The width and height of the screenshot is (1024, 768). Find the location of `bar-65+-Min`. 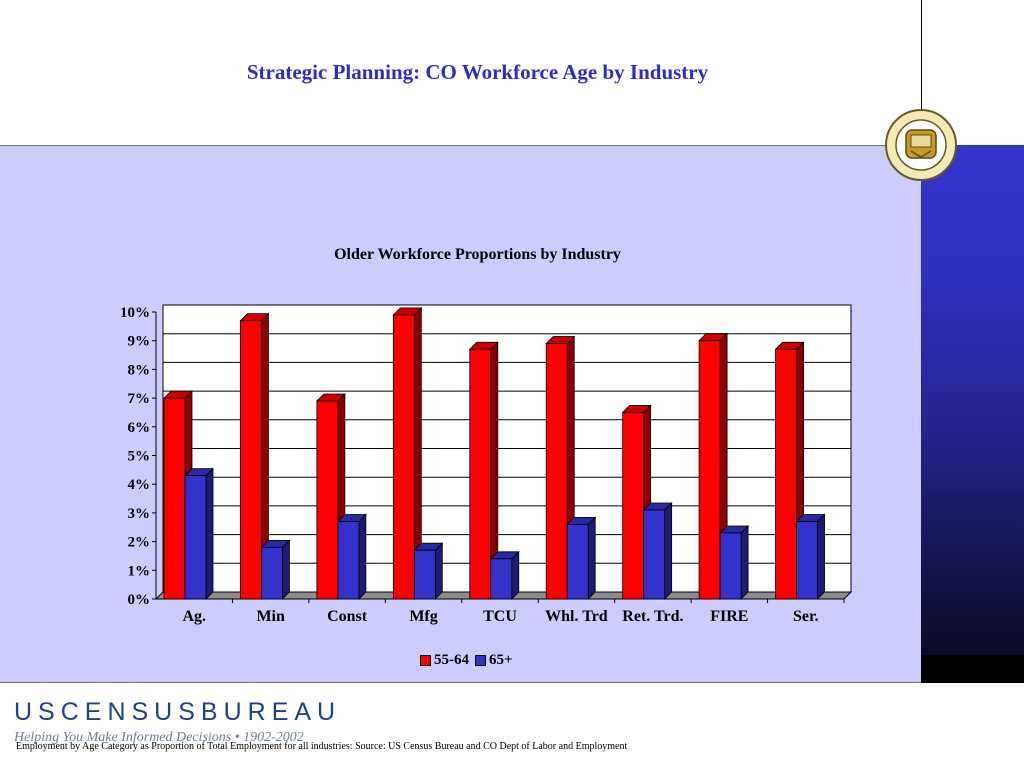

bar-65+-Min is located at coordinates (272, 573).